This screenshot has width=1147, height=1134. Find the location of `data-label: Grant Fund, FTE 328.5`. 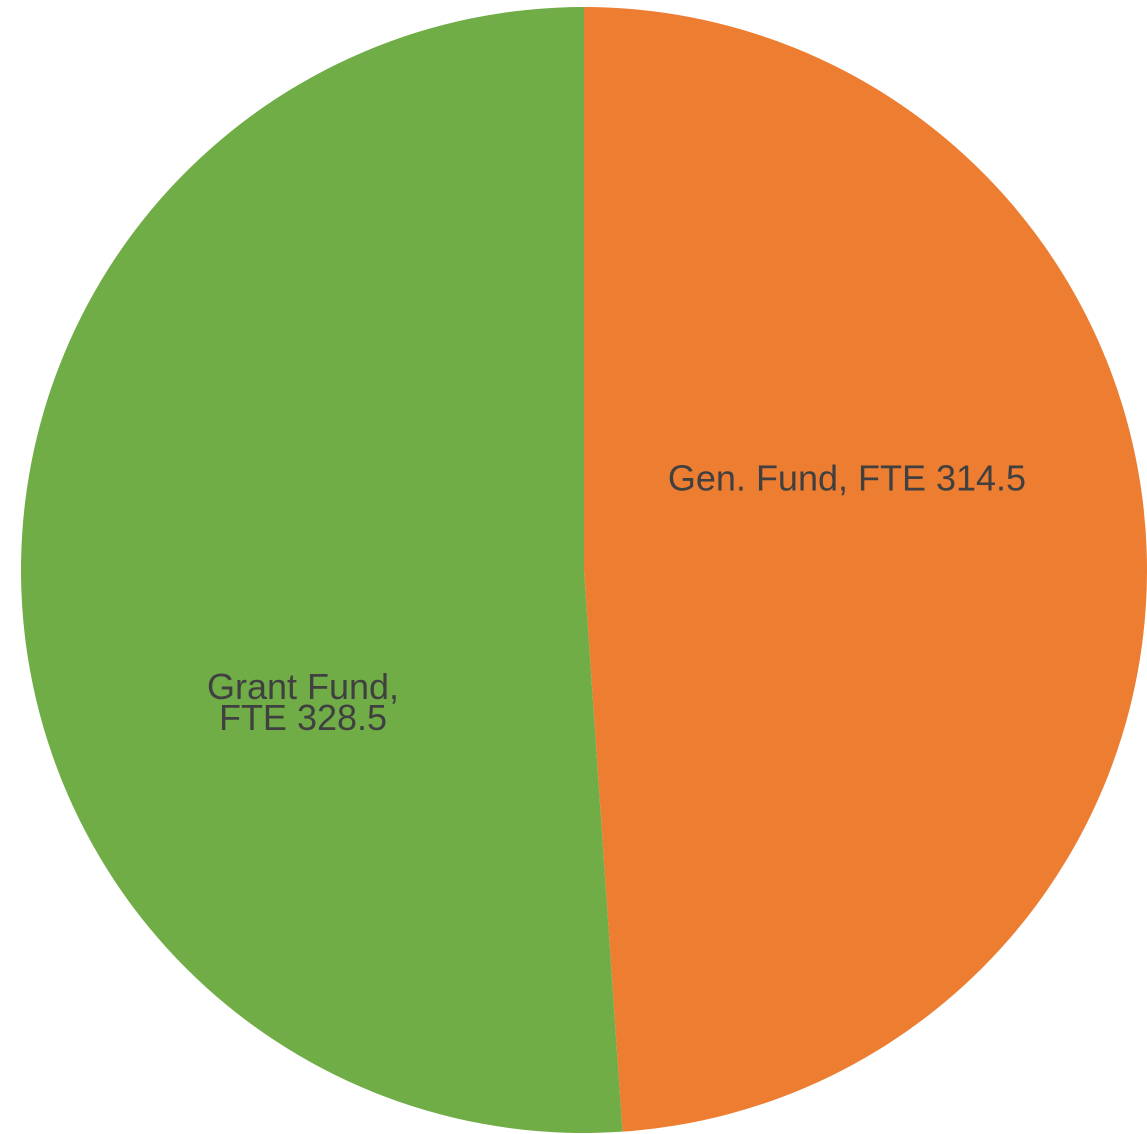

data-label: Grant Fund, FTE 328.5 is located at coordinates (303, 702).